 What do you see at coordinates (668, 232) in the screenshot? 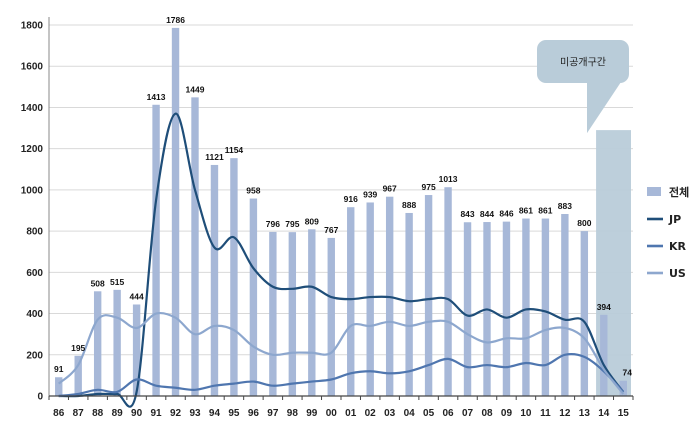
I see `legend: 전체 JP KR US` at bounding box center [668, 232].